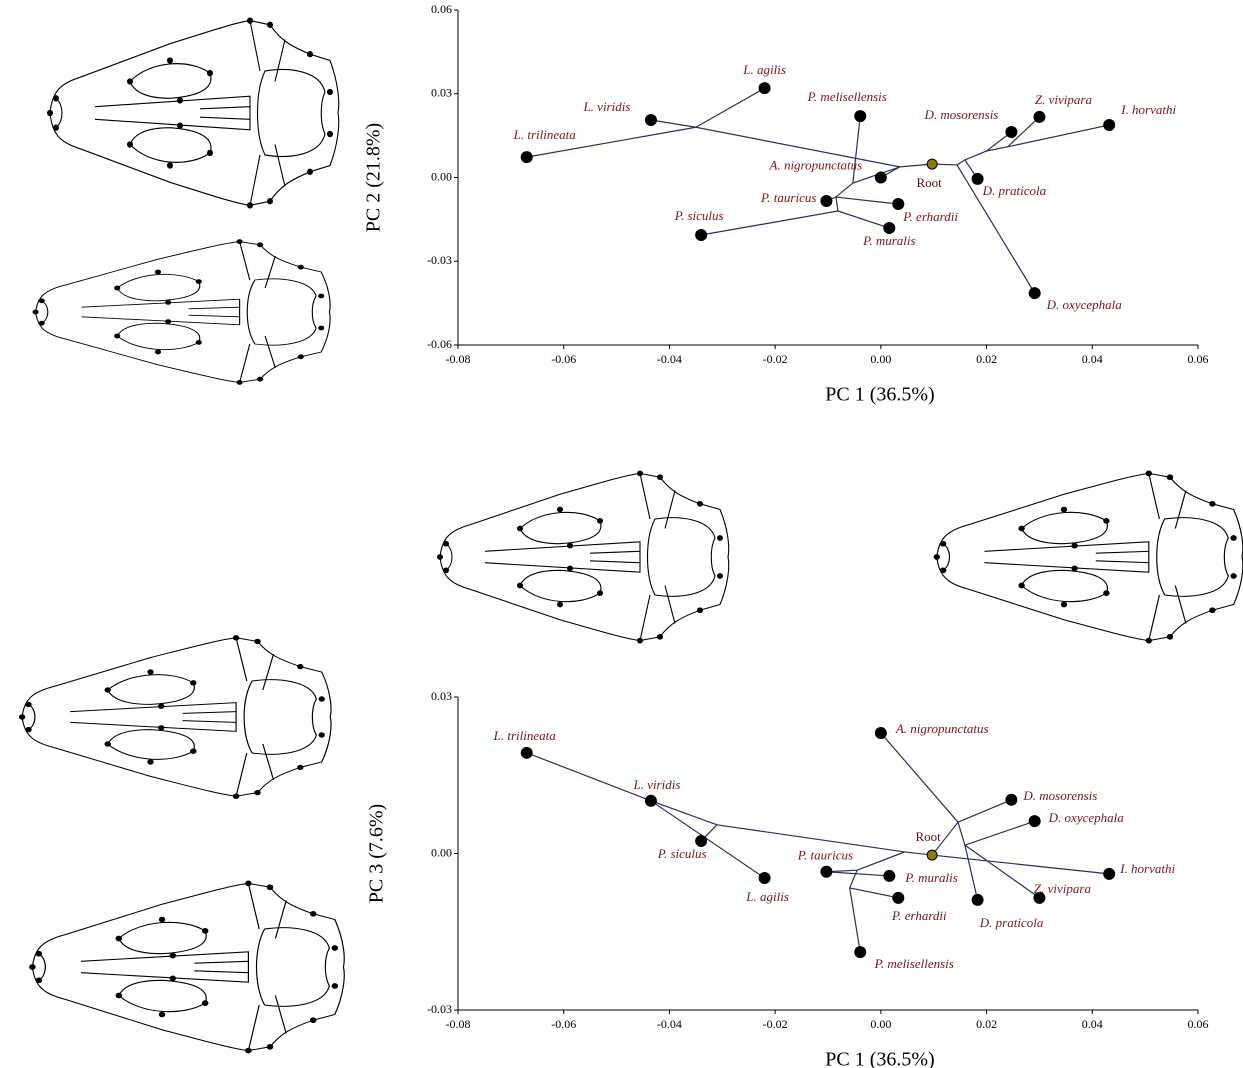 This screenshot has width=1243, height=1068. I want to click on y-tick-label: 0.00, so click(441, 176).